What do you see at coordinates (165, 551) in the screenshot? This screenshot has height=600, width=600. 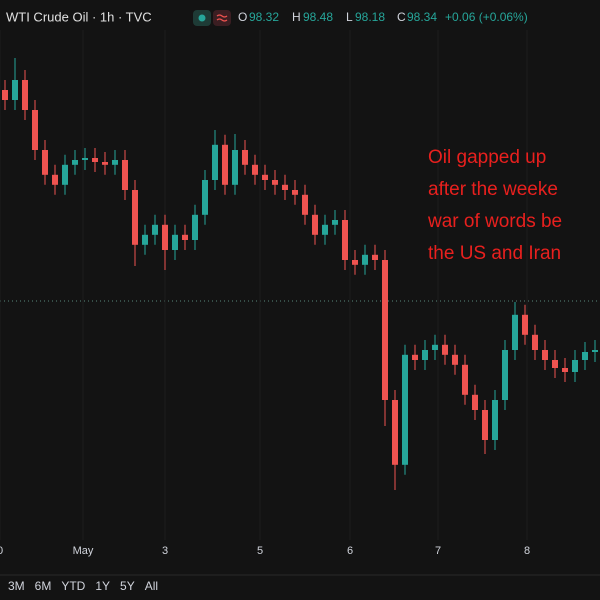 I see `x-tick-label: 3` at bounding box center [165, 551].